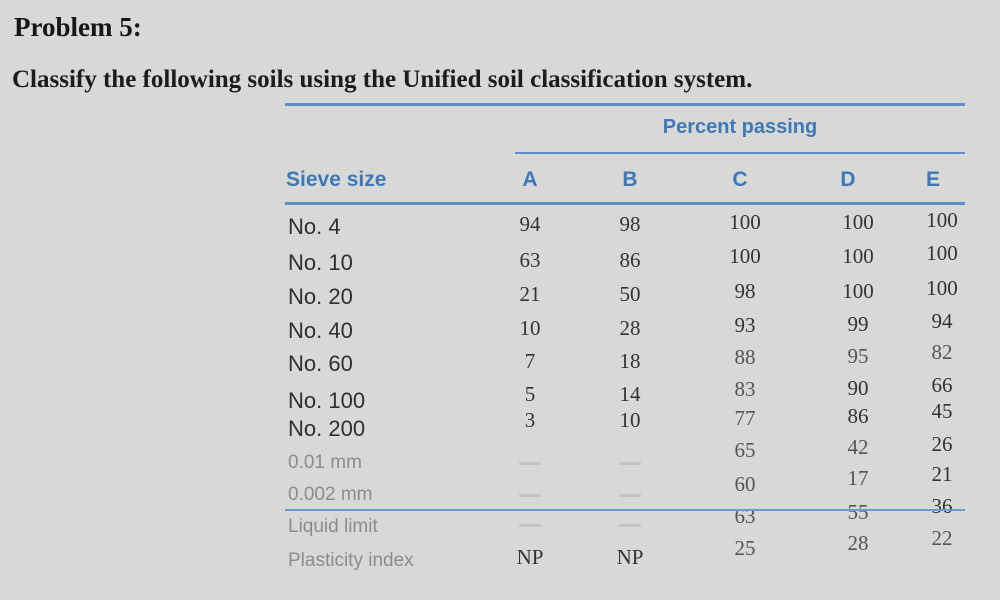 The width and height of the screenshot is (1000, 600). What do you see at coordinates (630, 294) in the screenshot?
I see `table-cell: 50` at bounding box center [630, 294].